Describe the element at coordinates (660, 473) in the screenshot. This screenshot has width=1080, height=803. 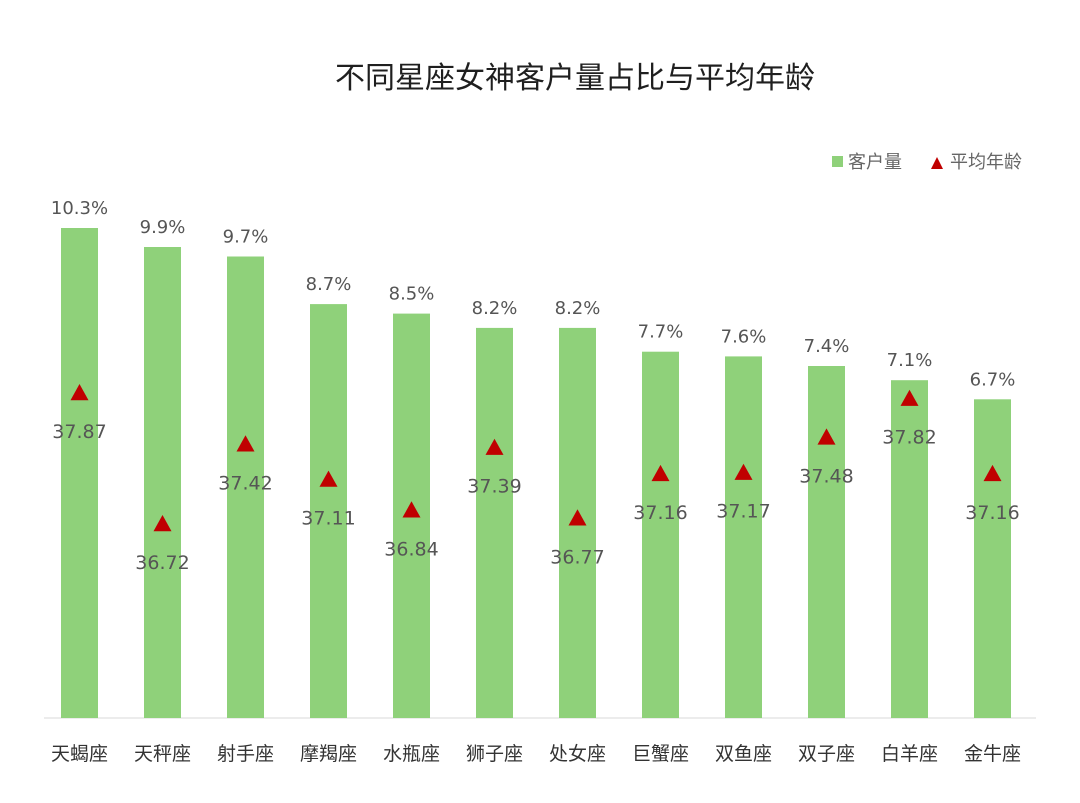
I see `age-marker-巨蟹座` at that location.